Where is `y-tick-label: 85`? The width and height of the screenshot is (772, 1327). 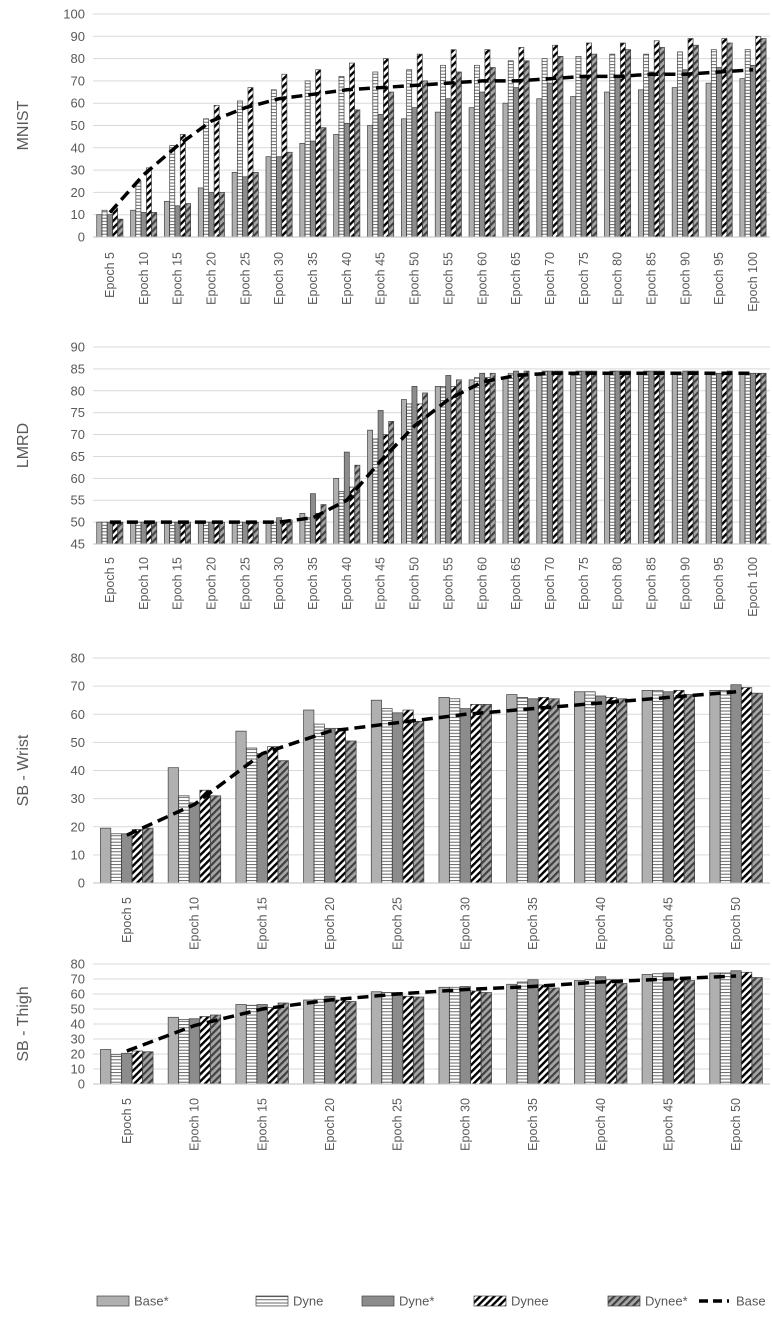 y-tick-label: 85 is located at coordinates (78, 368).